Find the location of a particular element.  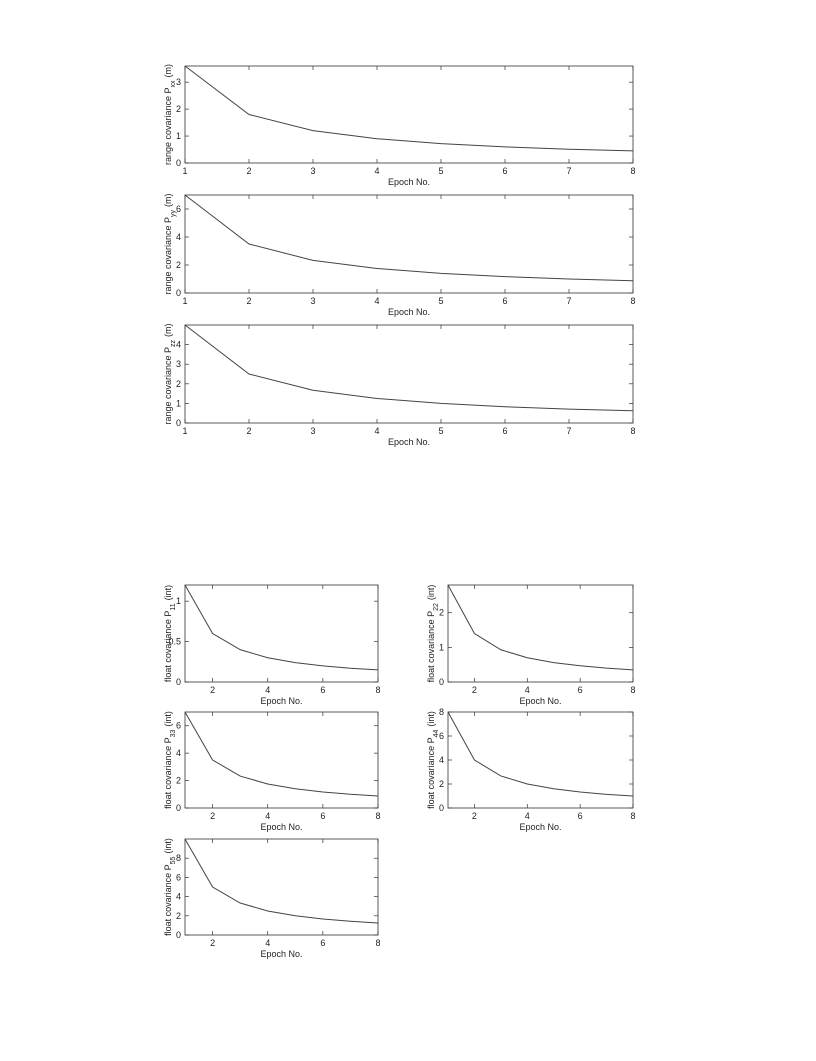

y-axis-label: float covariance P44 (int) is located at coordinates (433, 760).